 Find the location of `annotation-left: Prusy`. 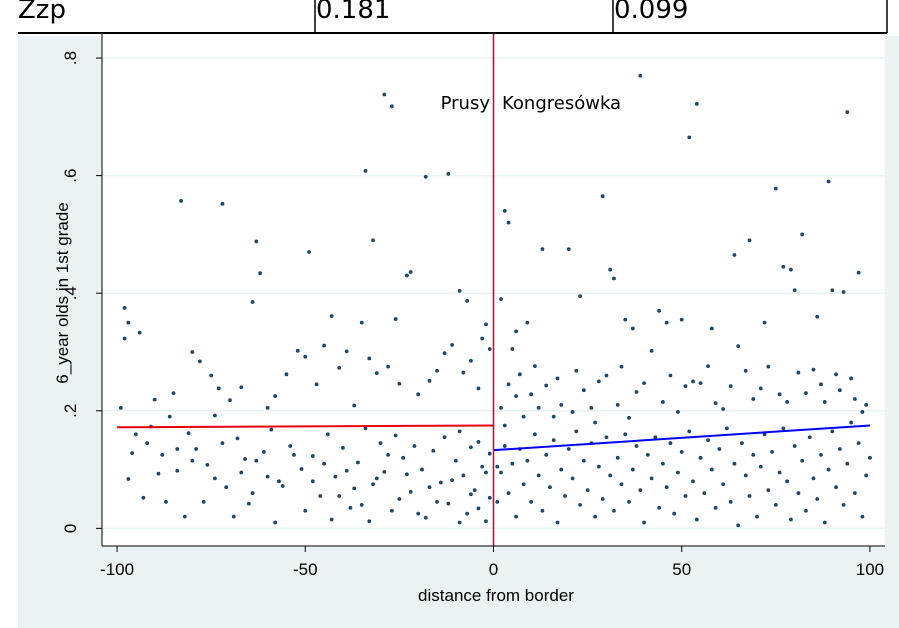

annotation-left: Prusy is located at coordinates (466, 103).